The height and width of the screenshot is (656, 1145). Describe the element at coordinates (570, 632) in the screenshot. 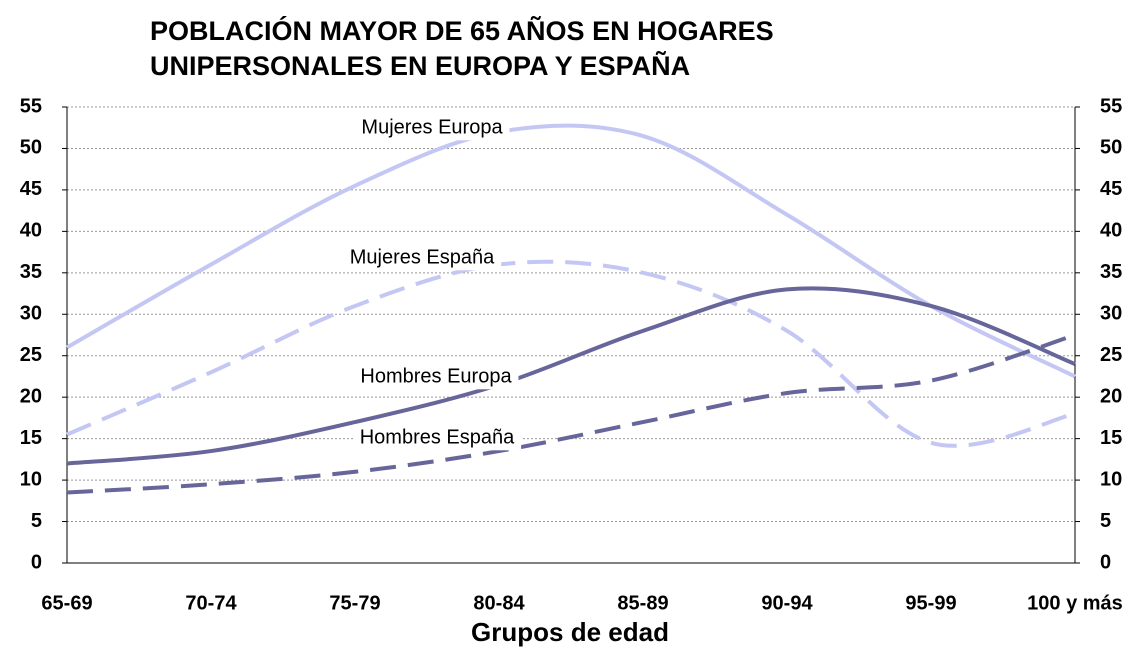

I see `x-axis-title: Grupos de edad` at that location.